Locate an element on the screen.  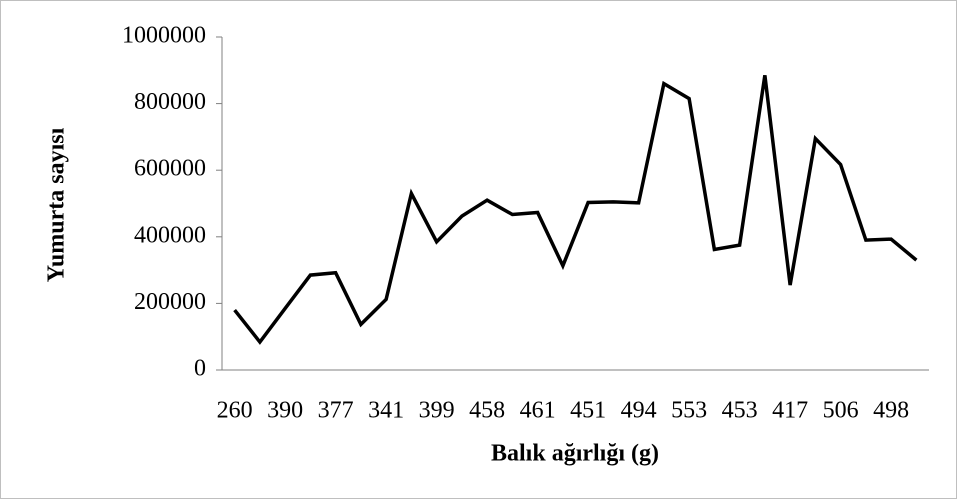
y-tick-label: 200000 is located at coordinates (170, 302).